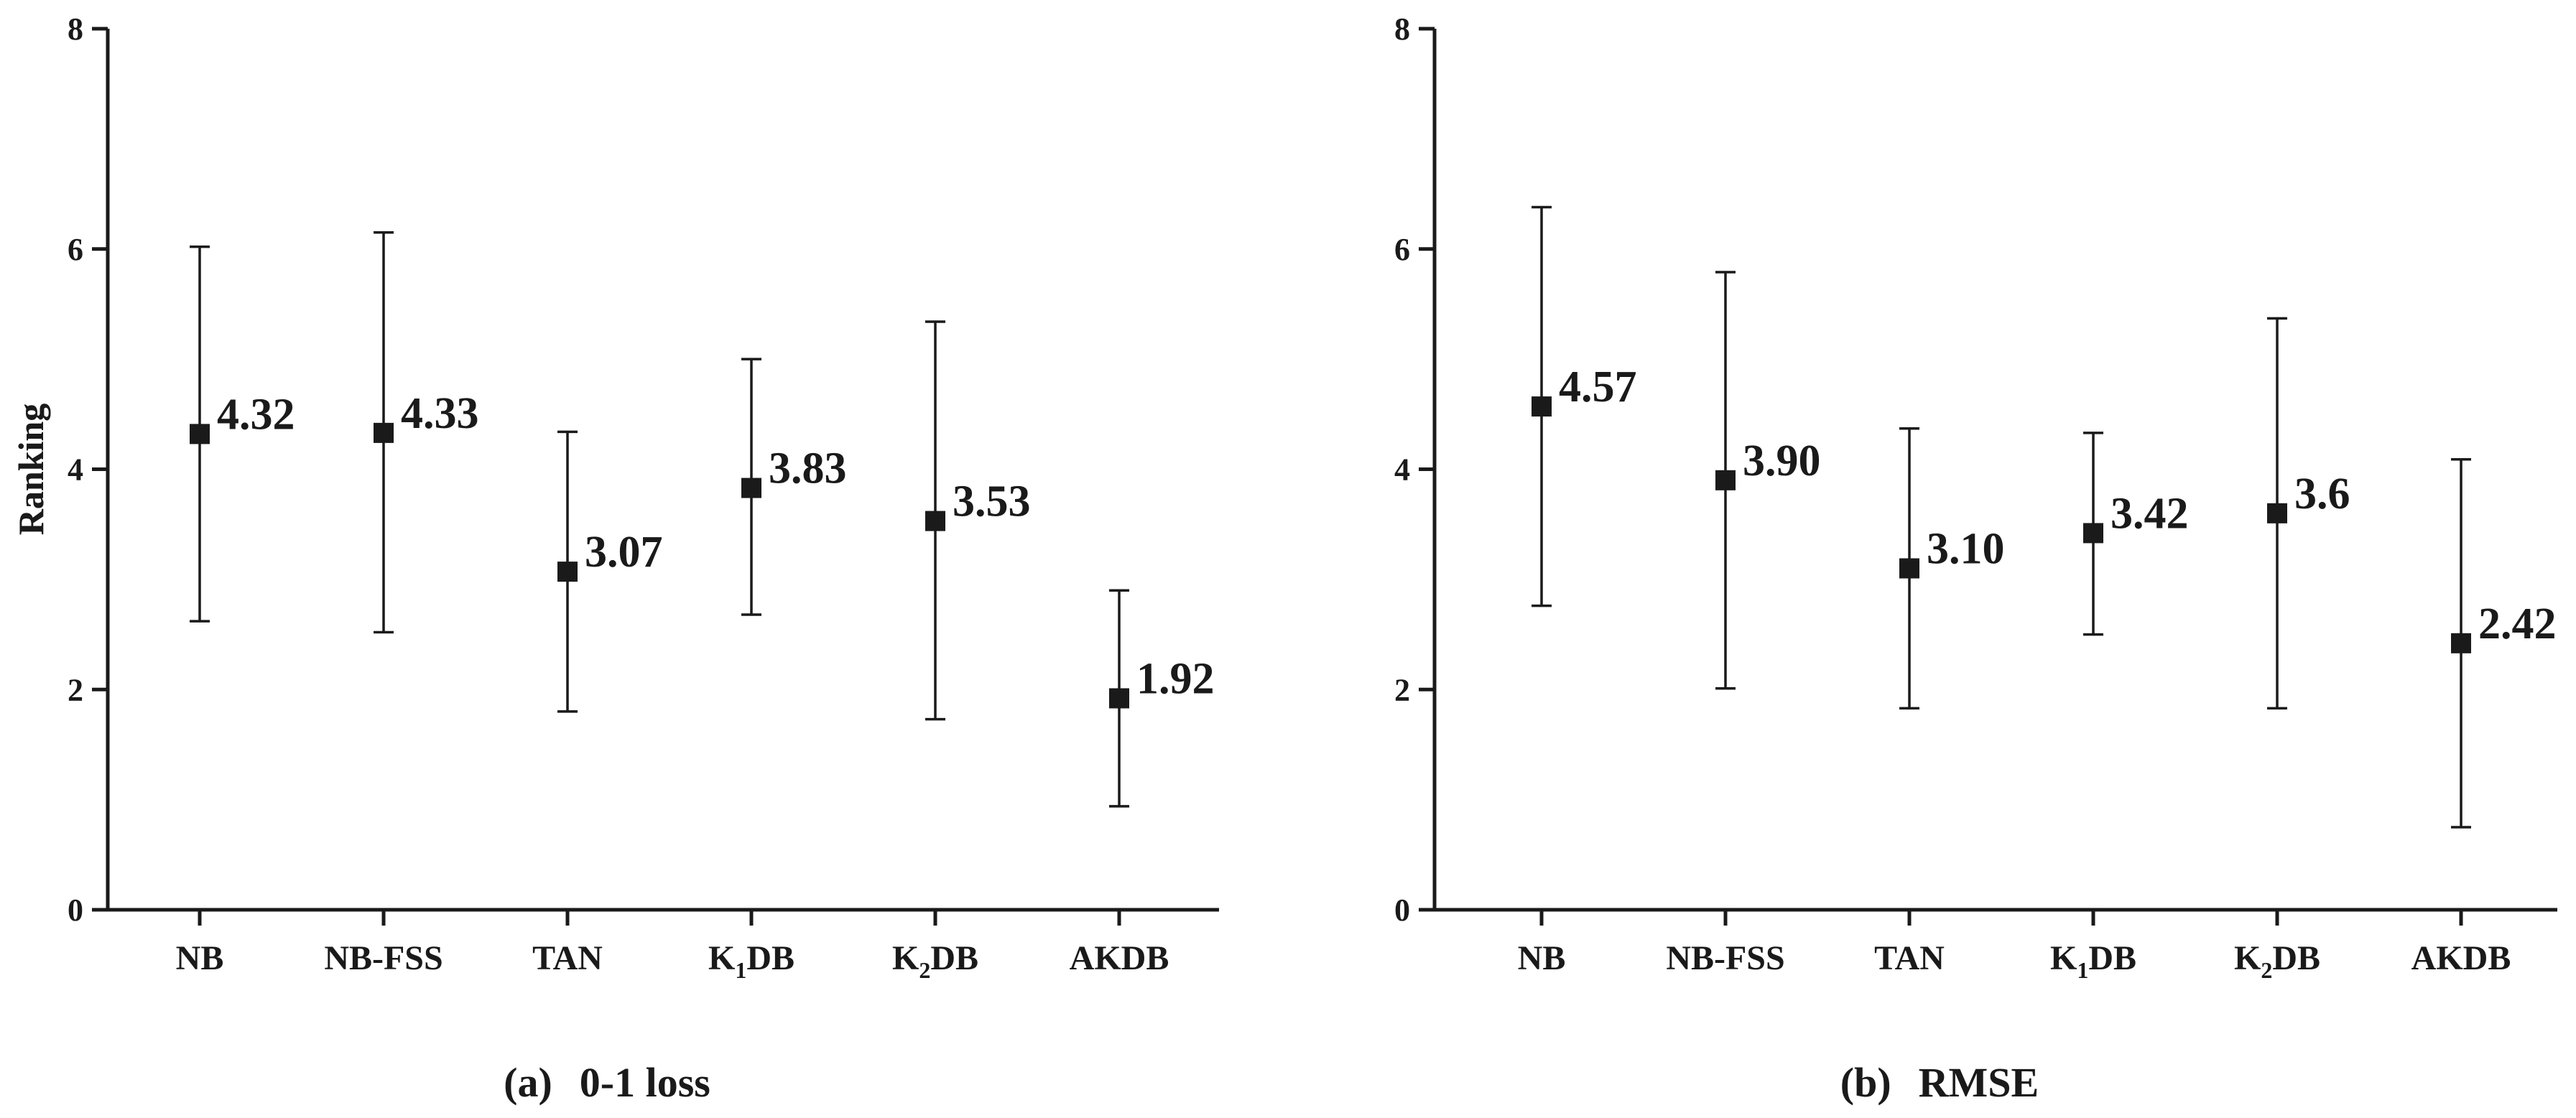  What do you see at coordinates (645, 1082) in the screenshot?
I see `panel-title: 0-1 loss` at bounding box center [645, 1082].